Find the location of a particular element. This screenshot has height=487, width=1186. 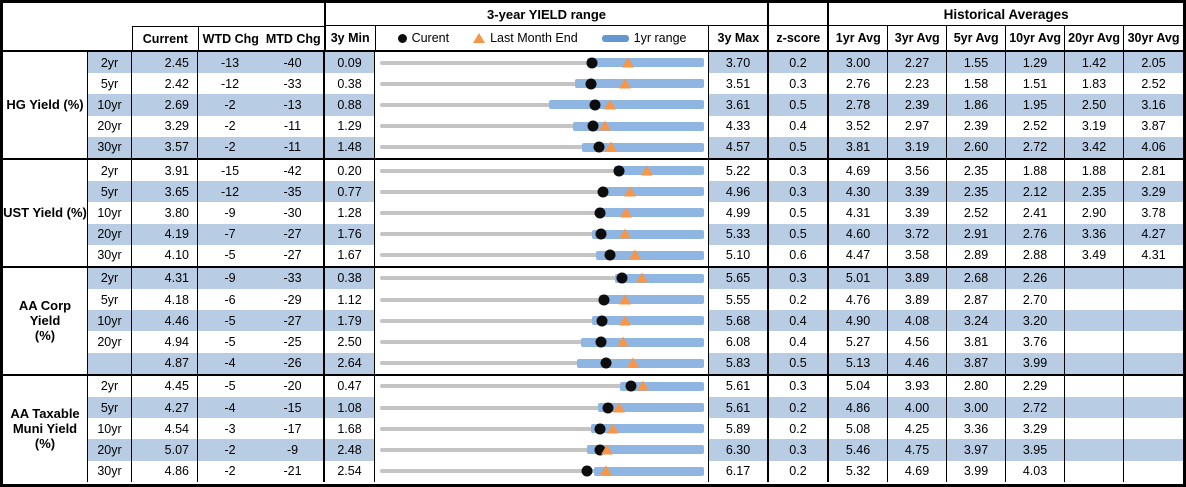

table-row: 4.87 -4 -26 2.64 5.83 0.5 5.13 4.46 3.87 3.99 is located at coordinates (635, 363).